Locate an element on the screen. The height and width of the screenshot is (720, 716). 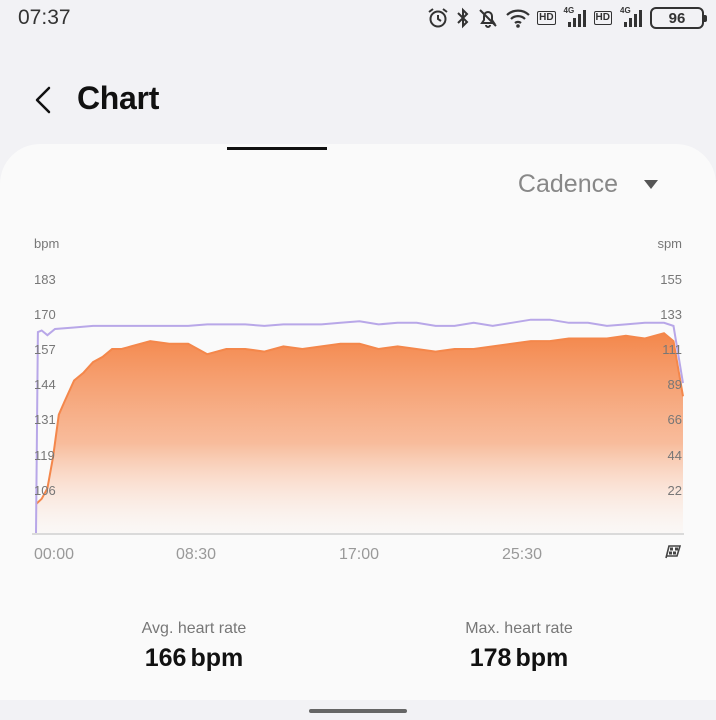
right-axis-tick: 133 is located at coordinates (671, 314).